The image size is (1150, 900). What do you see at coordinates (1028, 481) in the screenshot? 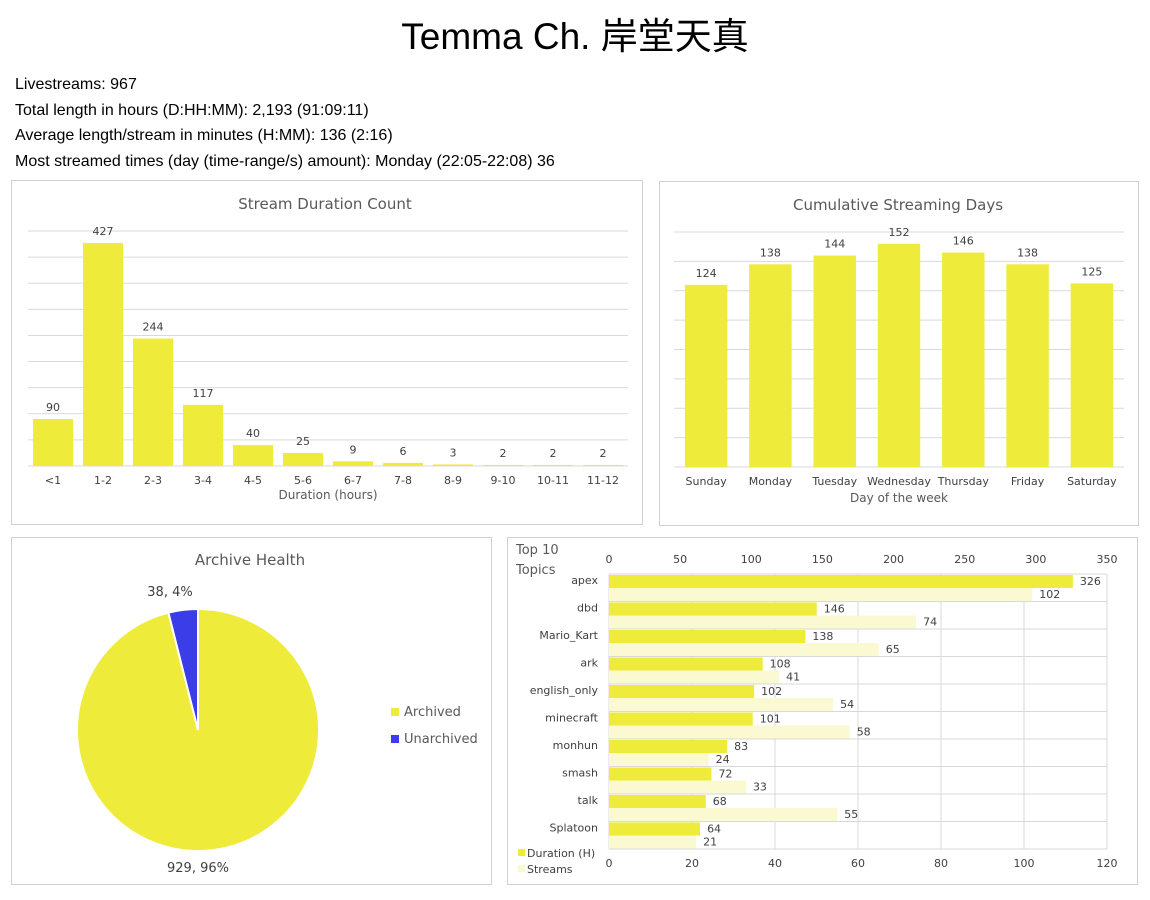
I see `x-tick-label: Friday` at bounding box center [1028, 481].